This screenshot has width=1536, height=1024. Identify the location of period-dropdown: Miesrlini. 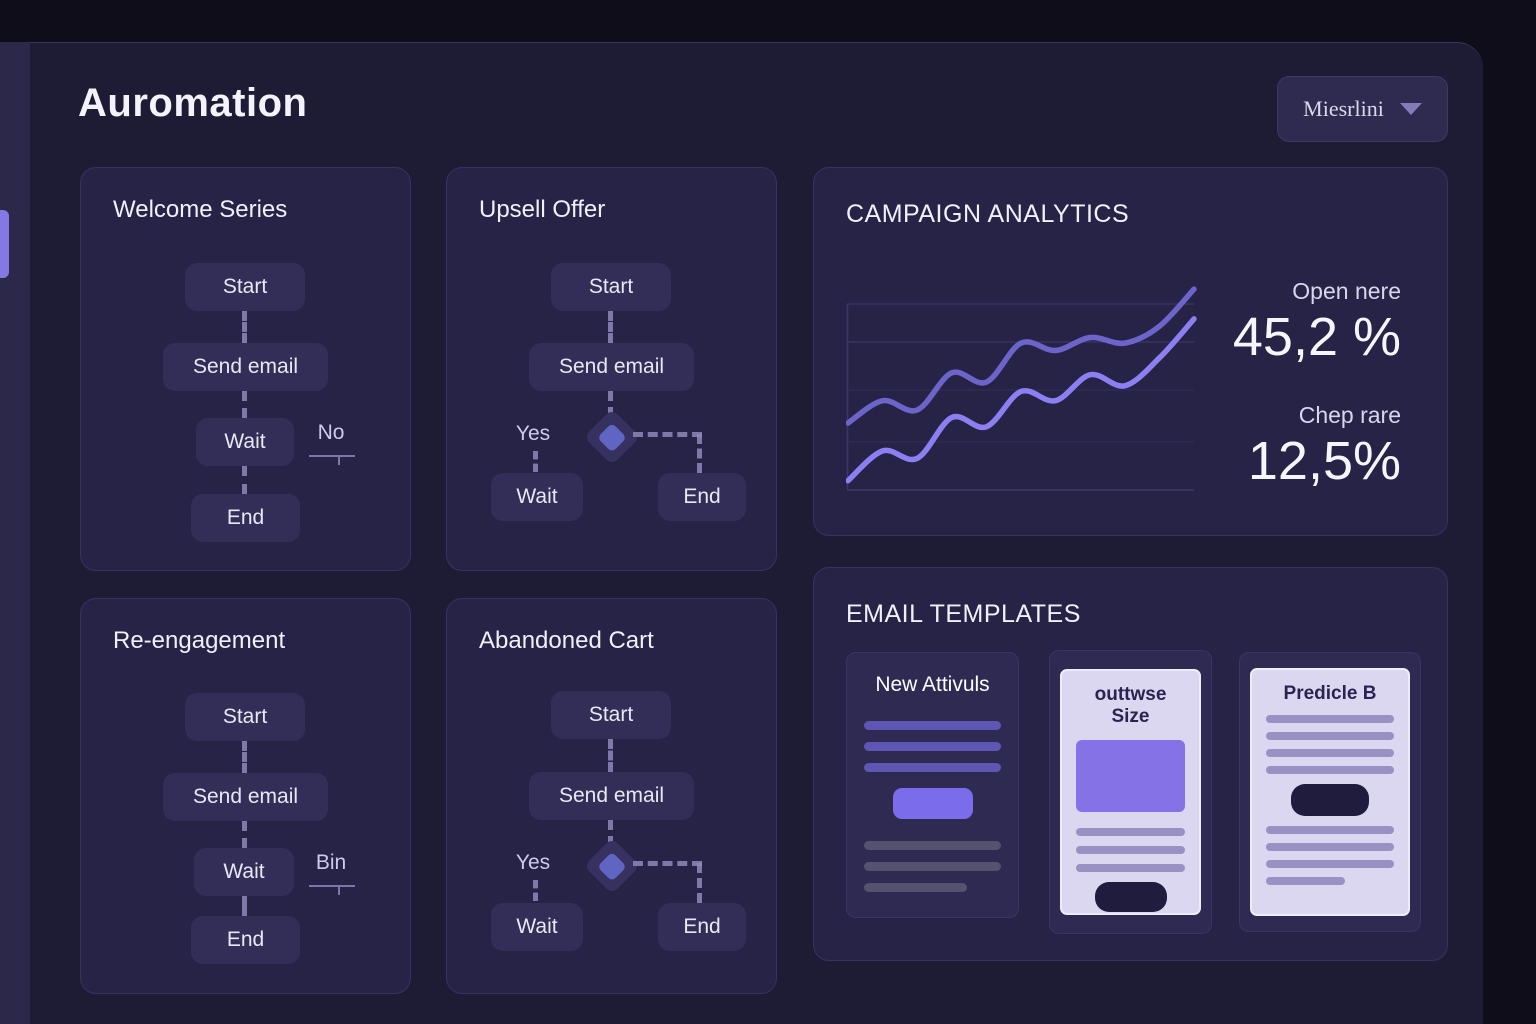
(1362, 109).